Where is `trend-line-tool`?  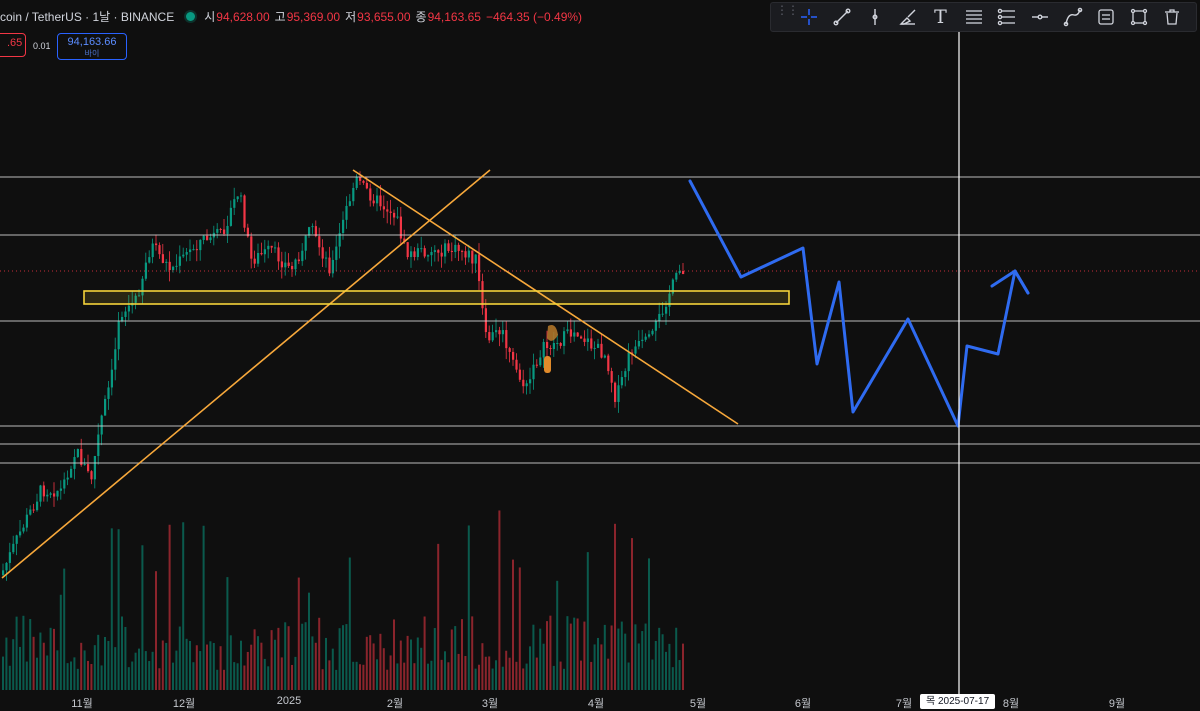 trend-line-tool is located at coordinates (841, 17).